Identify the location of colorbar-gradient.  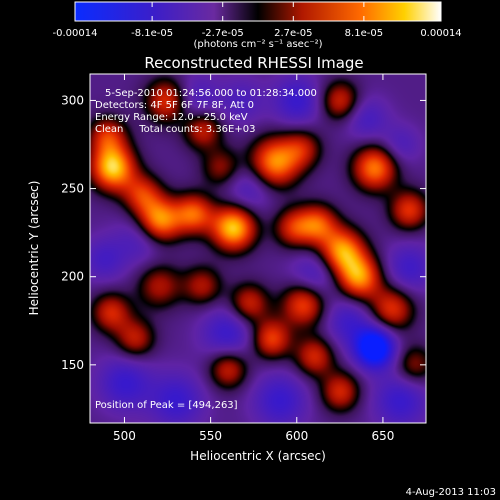
(258, 11).